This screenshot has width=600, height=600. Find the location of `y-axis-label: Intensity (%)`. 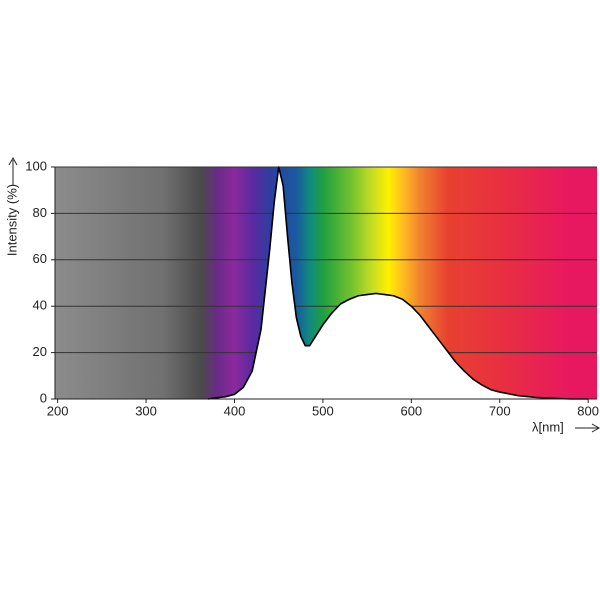

y-axis-label: Intensity (%) is located at coordinates (11, 220).